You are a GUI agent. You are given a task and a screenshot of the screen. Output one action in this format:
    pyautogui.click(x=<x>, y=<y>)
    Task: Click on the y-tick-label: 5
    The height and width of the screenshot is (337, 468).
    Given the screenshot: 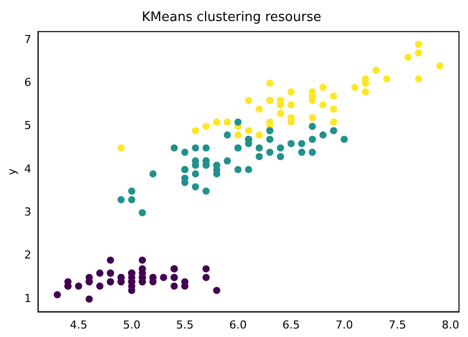 What is the action you would take?
    pyautogui.click(x=28, y=125)
    